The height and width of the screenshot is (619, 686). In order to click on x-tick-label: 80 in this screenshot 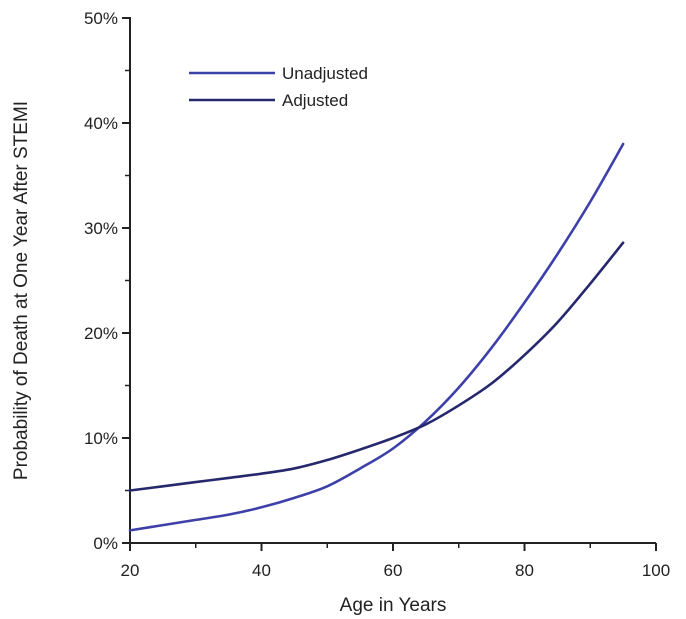, I will do `click(524, 570)`.